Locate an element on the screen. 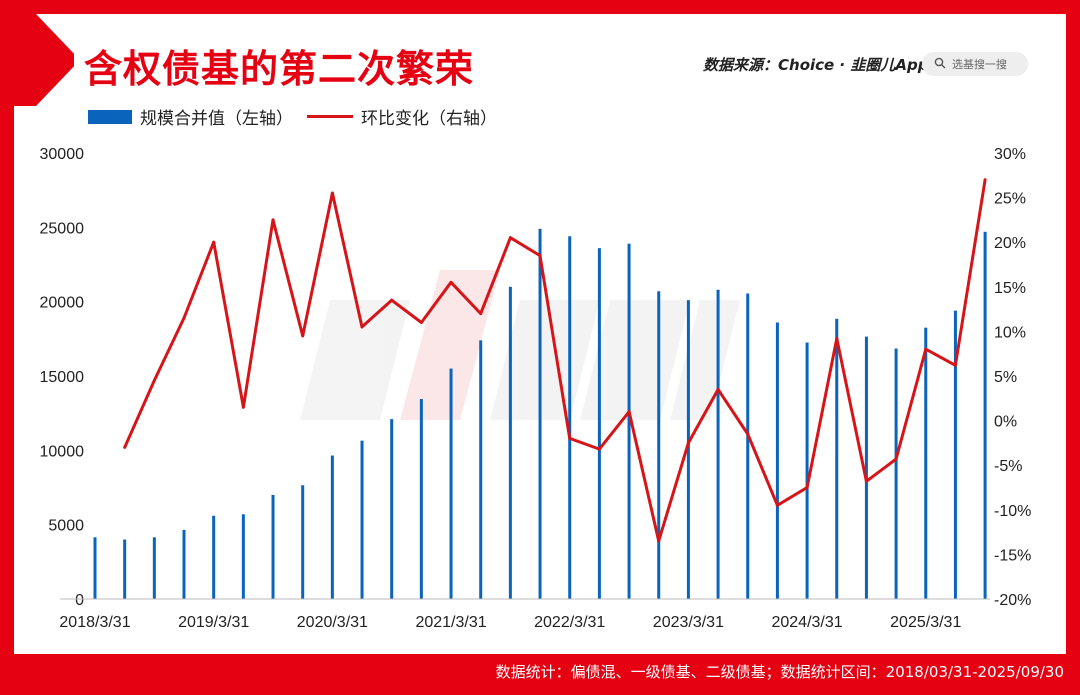 This screenshot has width=1080, height=695. x-tick-label: 2022/3/31 is located at coordinates (569, 622).